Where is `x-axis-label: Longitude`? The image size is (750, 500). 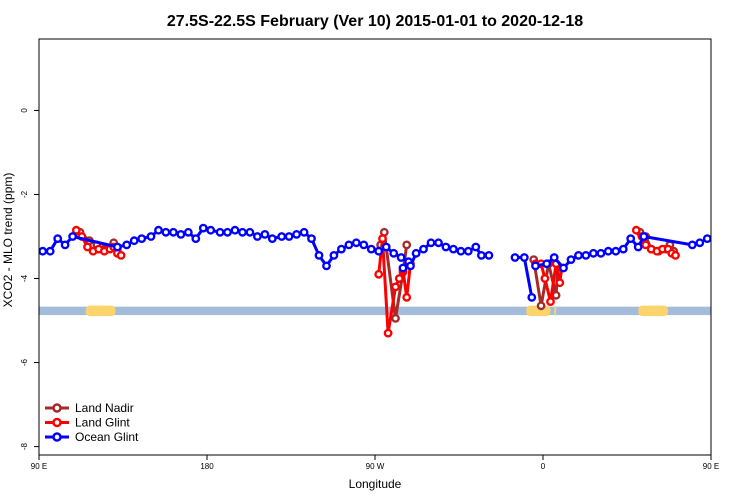 x-axis-label: Longitude is located at coordinates (375, 484).